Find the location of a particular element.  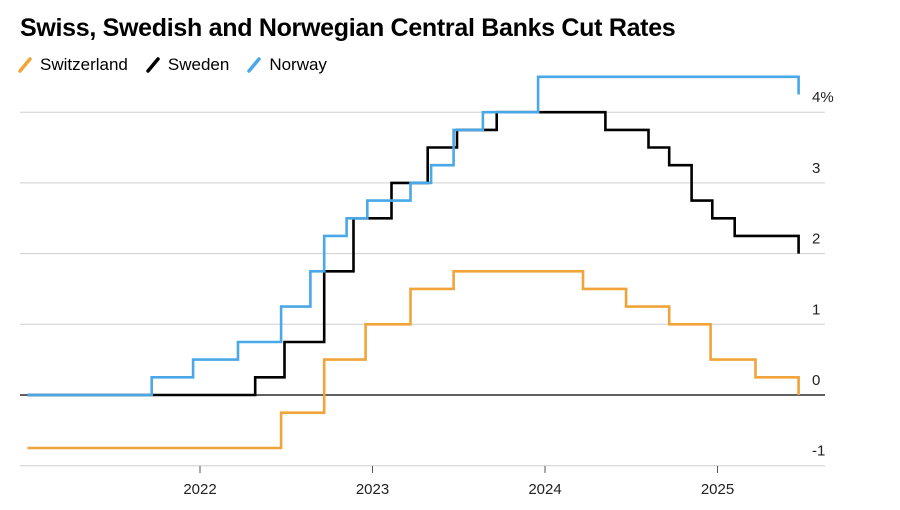

legend-swatch-sweden is located at coordinates (153, 65).